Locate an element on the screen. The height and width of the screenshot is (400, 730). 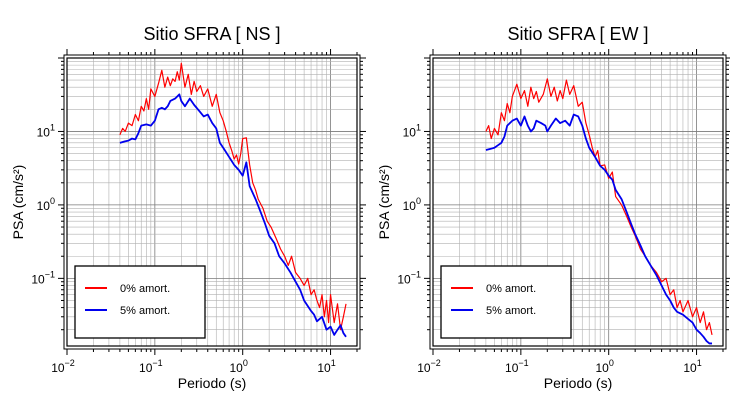
chart-title: Sitio SFRA [ NS ] is located at coordinates (211, 34).